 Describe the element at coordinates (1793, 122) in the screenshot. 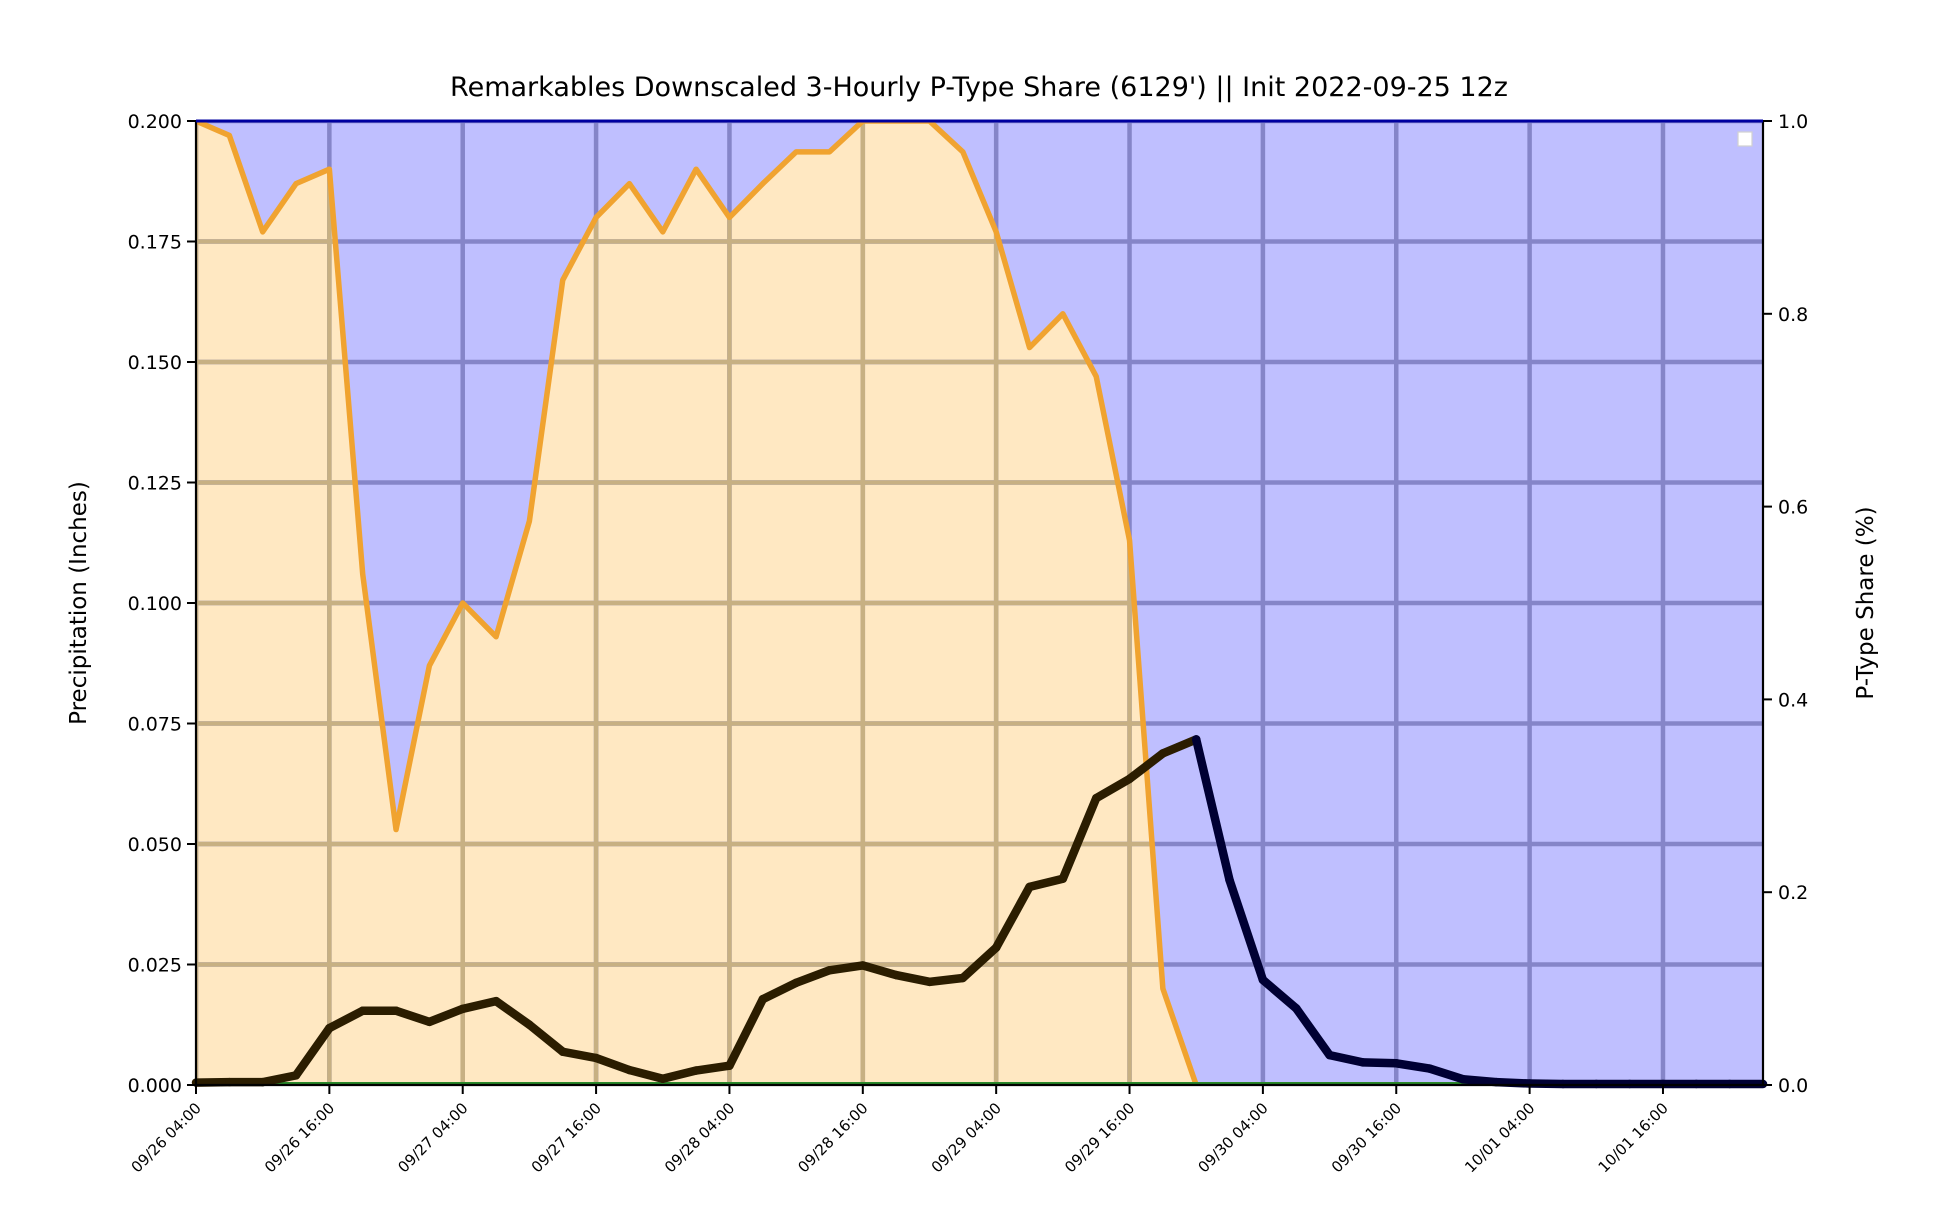

I see `y2-tick-label: 1.0` at that location.